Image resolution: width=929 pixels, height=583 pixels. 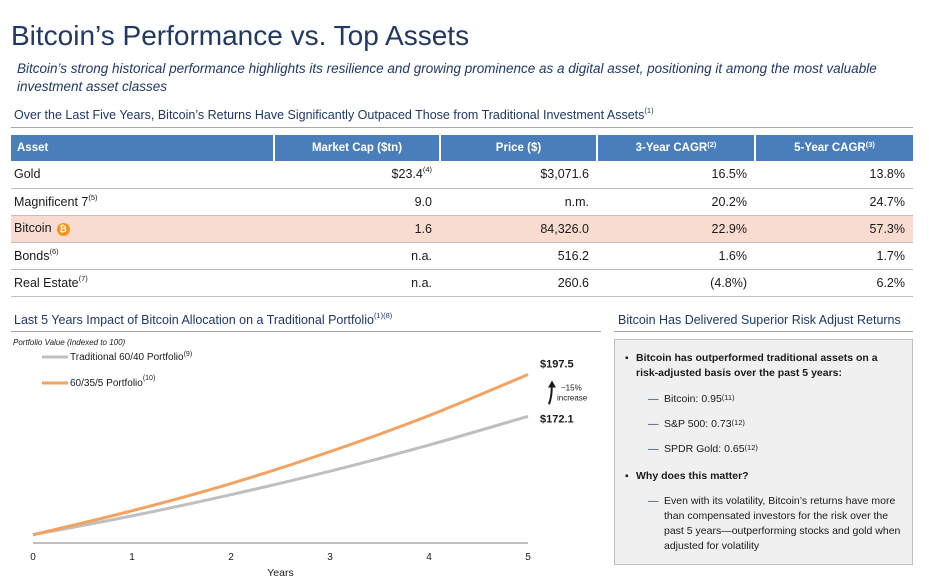 I want to click on col-header-5yr-cagr: 5-Year CAGR(3), so click(x=834, y=148).